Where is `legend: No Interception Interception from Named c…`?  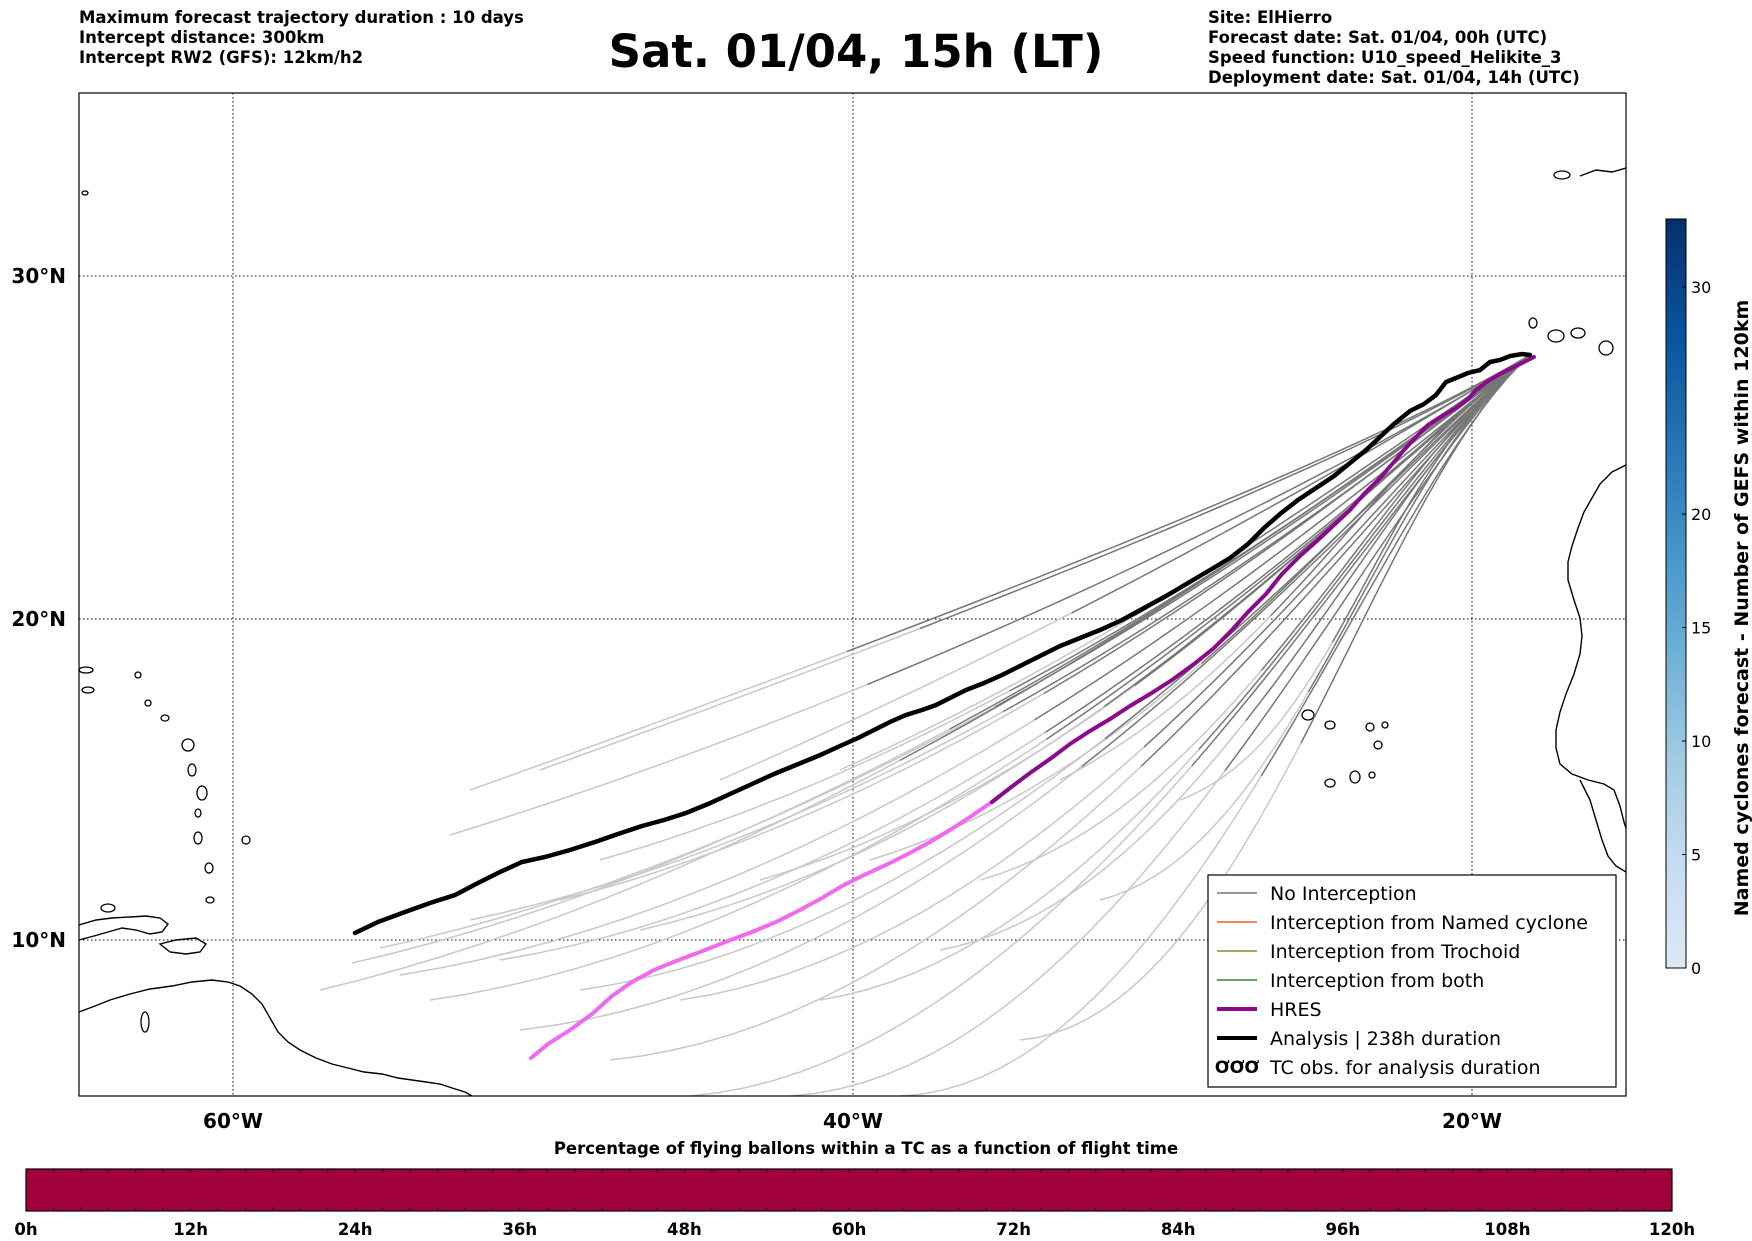
legend: No Interception Interception from Named c… is located at coordinates (1412, 981).